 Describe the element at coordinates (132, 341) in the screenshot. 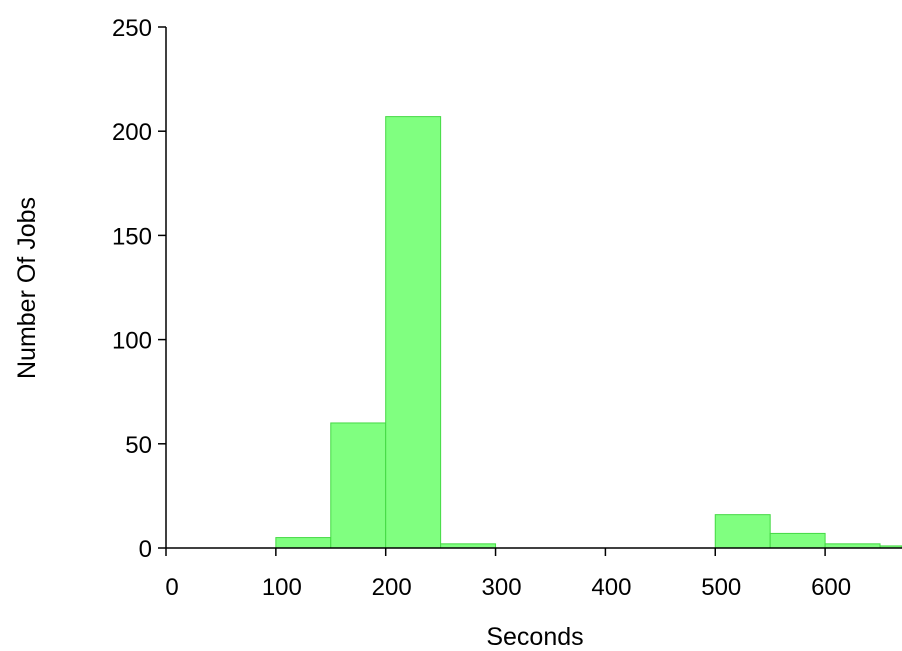

I see `y-tick-label: 100` at that location.